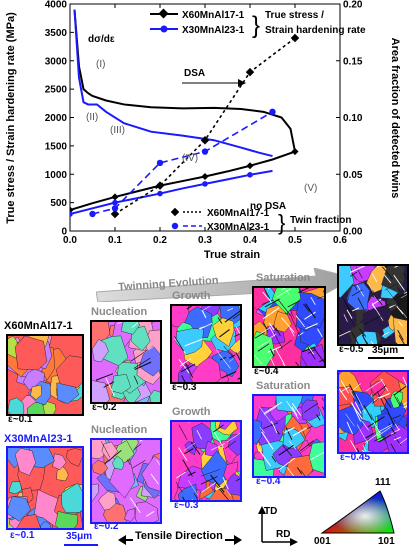 The width and height of the screenshot is (409, 550). I want to click on strain-label-bottom-2: ε~0.2, so click(106, 526).